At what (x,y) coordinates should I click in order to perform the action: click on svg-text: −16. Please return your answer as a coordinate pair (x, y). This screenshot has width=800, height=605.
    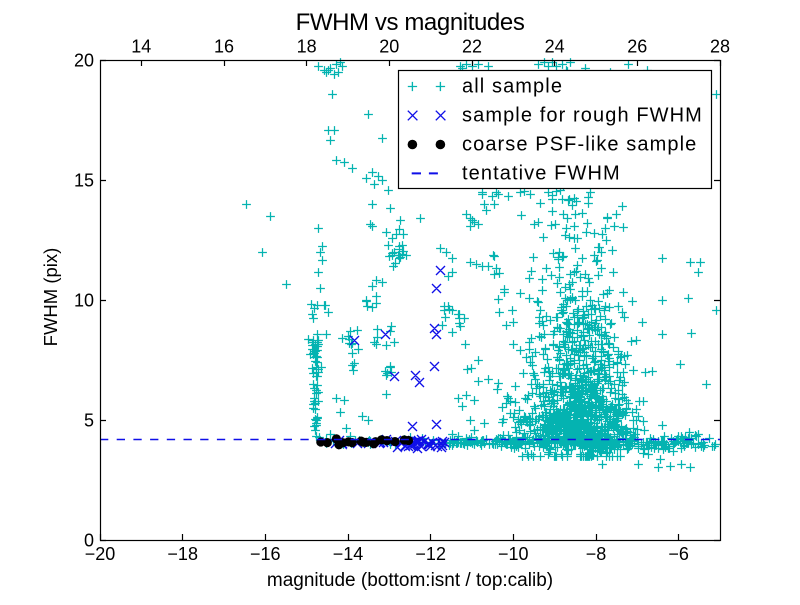
    Looking at the image, I should click on (265, 554).